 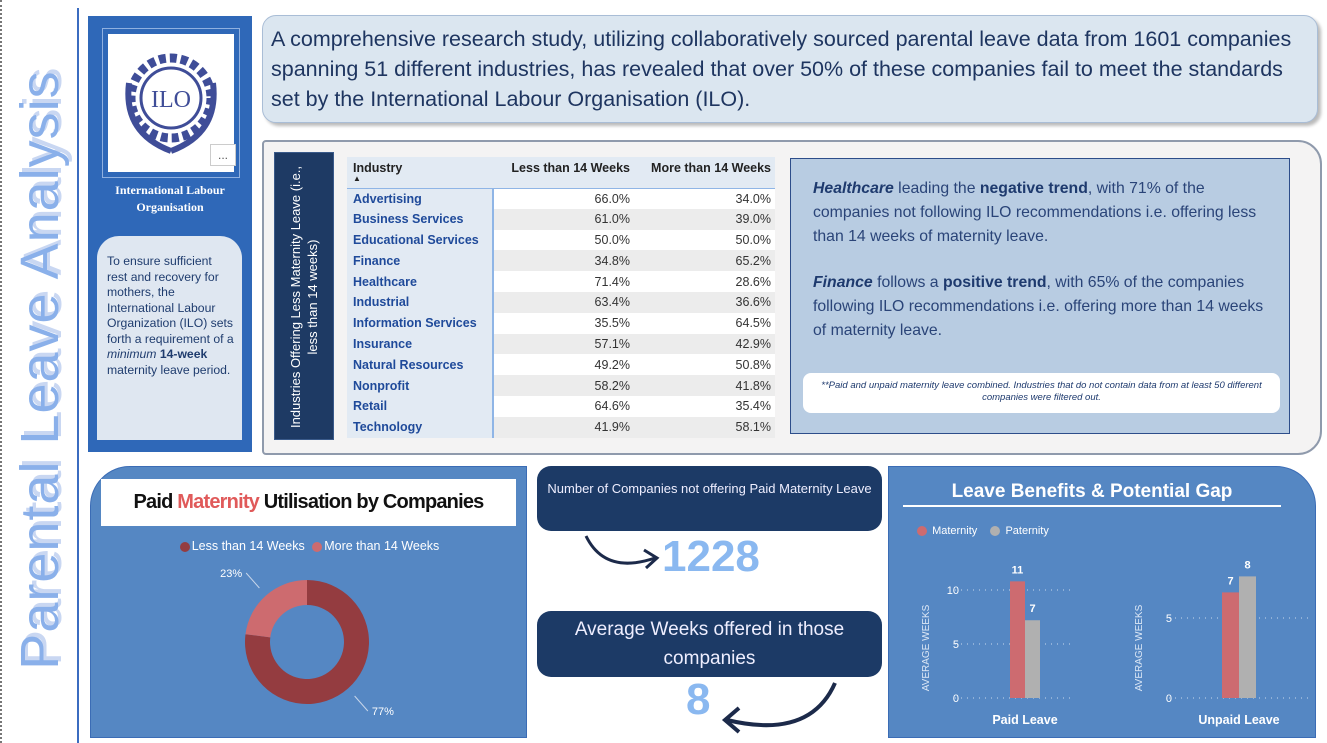 I want to click on legend-dot-maternity, so click(x=922, y=531).